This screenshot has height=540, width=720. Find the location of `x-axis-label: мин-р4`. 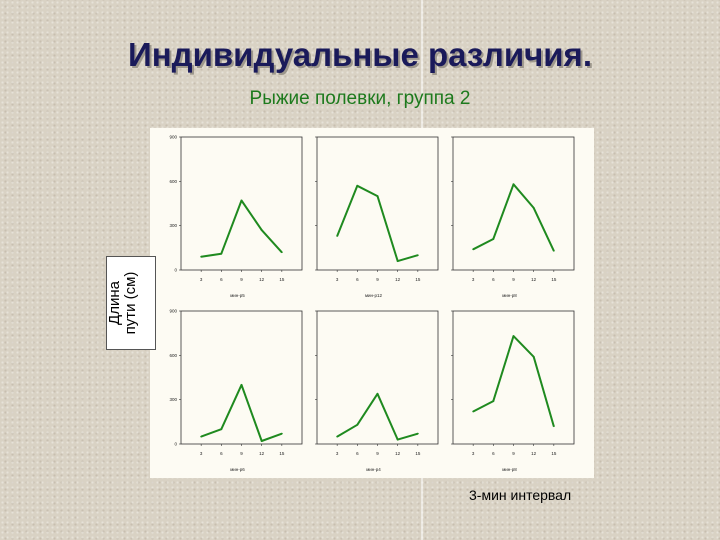

x-axis-label: мин-р4 is located at coordinates (373, 469).